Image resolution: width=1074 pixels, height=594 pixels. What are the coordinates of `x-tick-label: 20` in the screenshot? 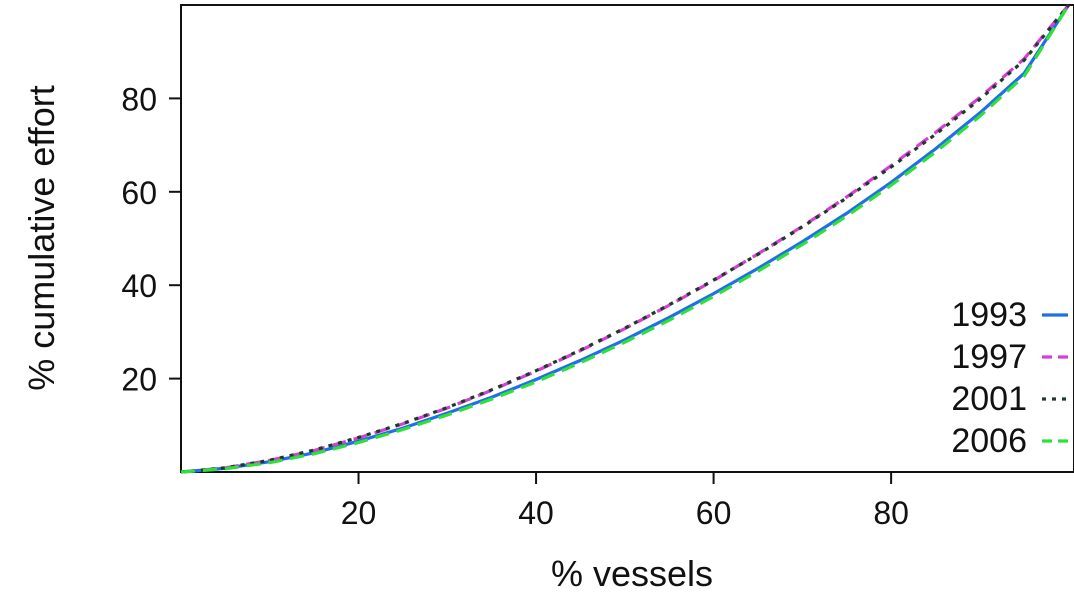 It's located at (359, 513).